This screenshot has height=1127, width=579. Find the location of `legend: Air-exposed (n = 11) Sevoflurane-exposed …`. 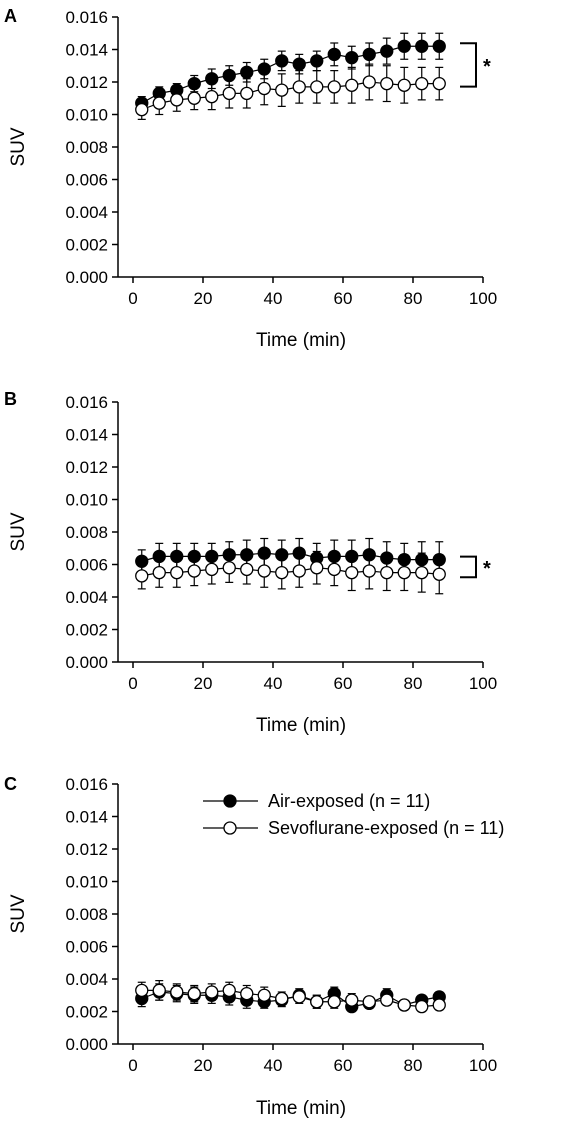

legend: Air-exposed (n = 11) Sevoflurane-exposed … is located at coordinates (353, 814).